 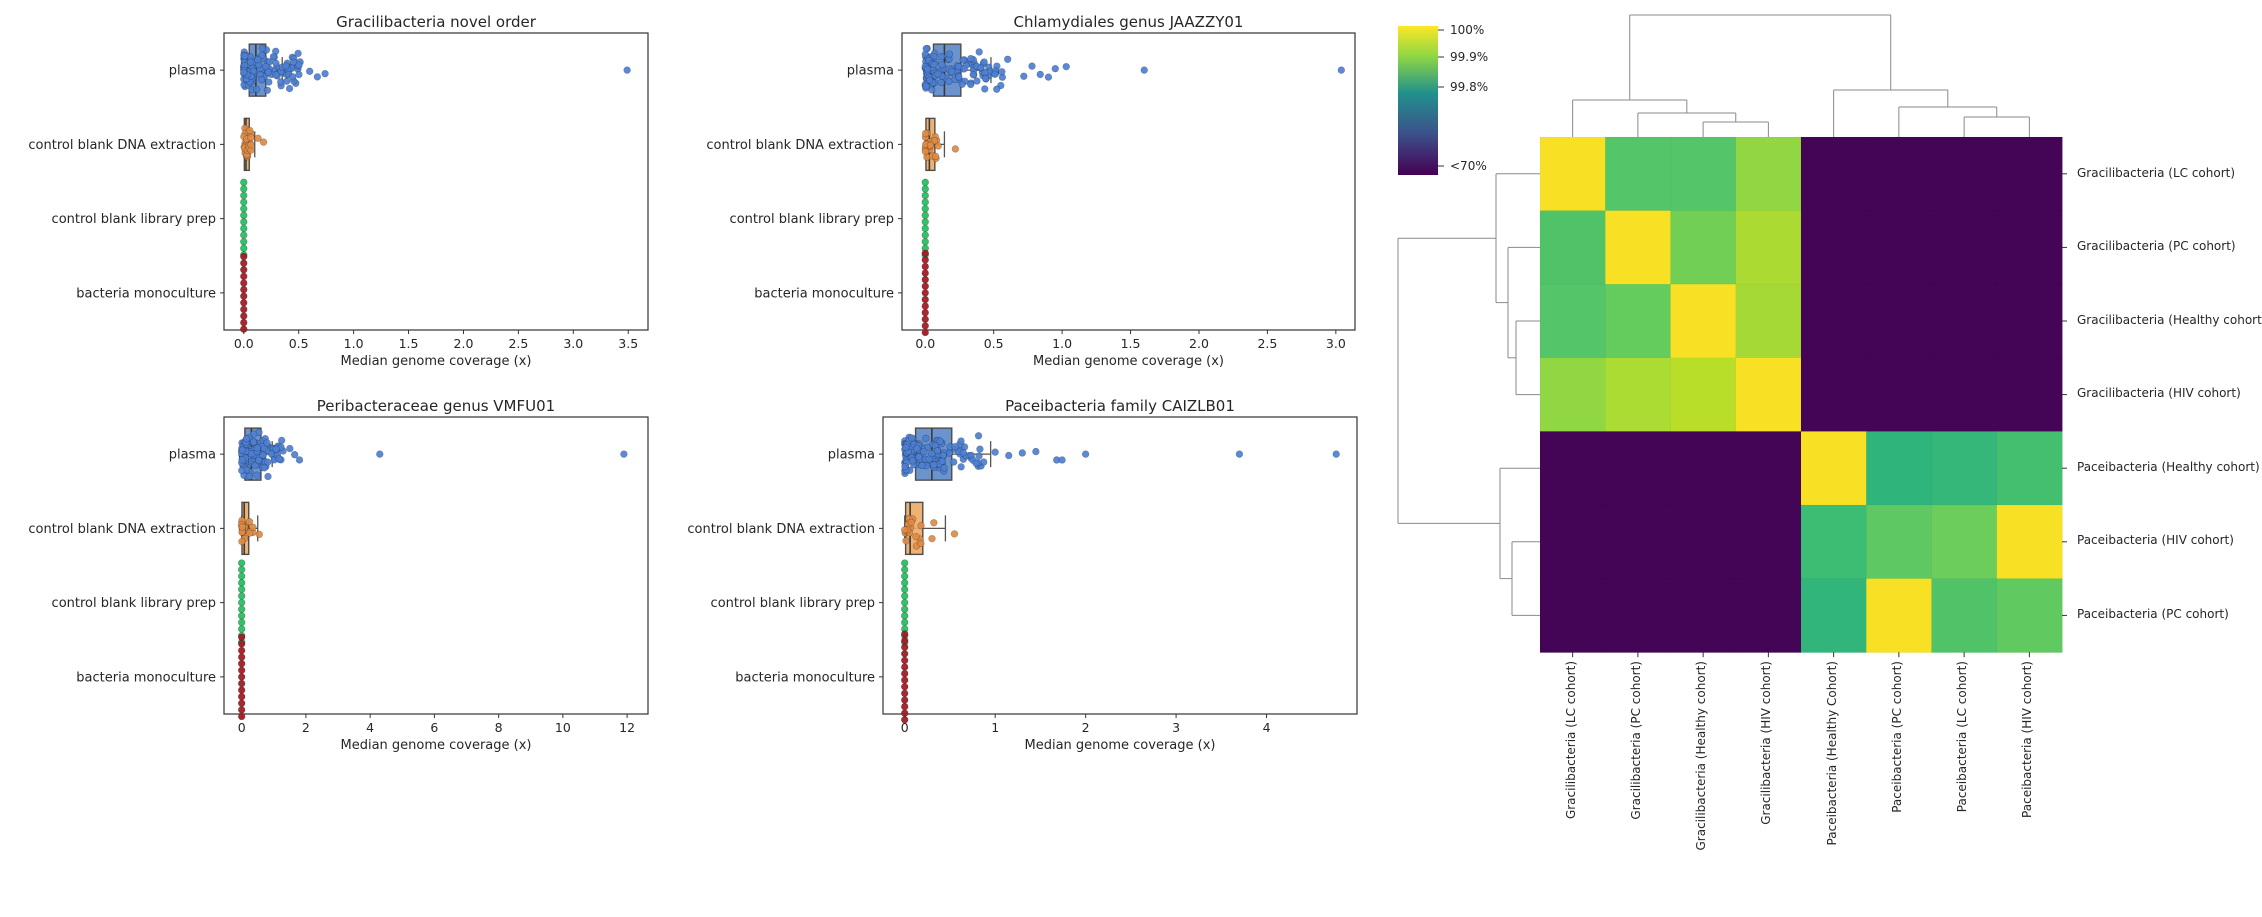 I want to click on heatmap-col-label-2: Gracilibacteria (PC cohort), so click(x=1636, y=740).